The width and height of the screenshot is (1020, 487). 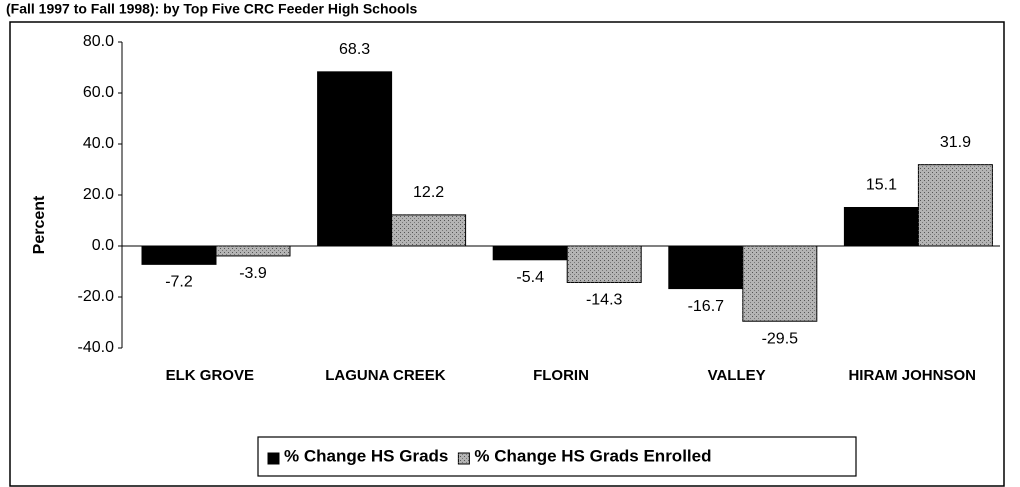 What do you see at coordinates (98, 92) in the screenshot?
I see `y-tick-label: 60.0` at bounding box center [98, 92].